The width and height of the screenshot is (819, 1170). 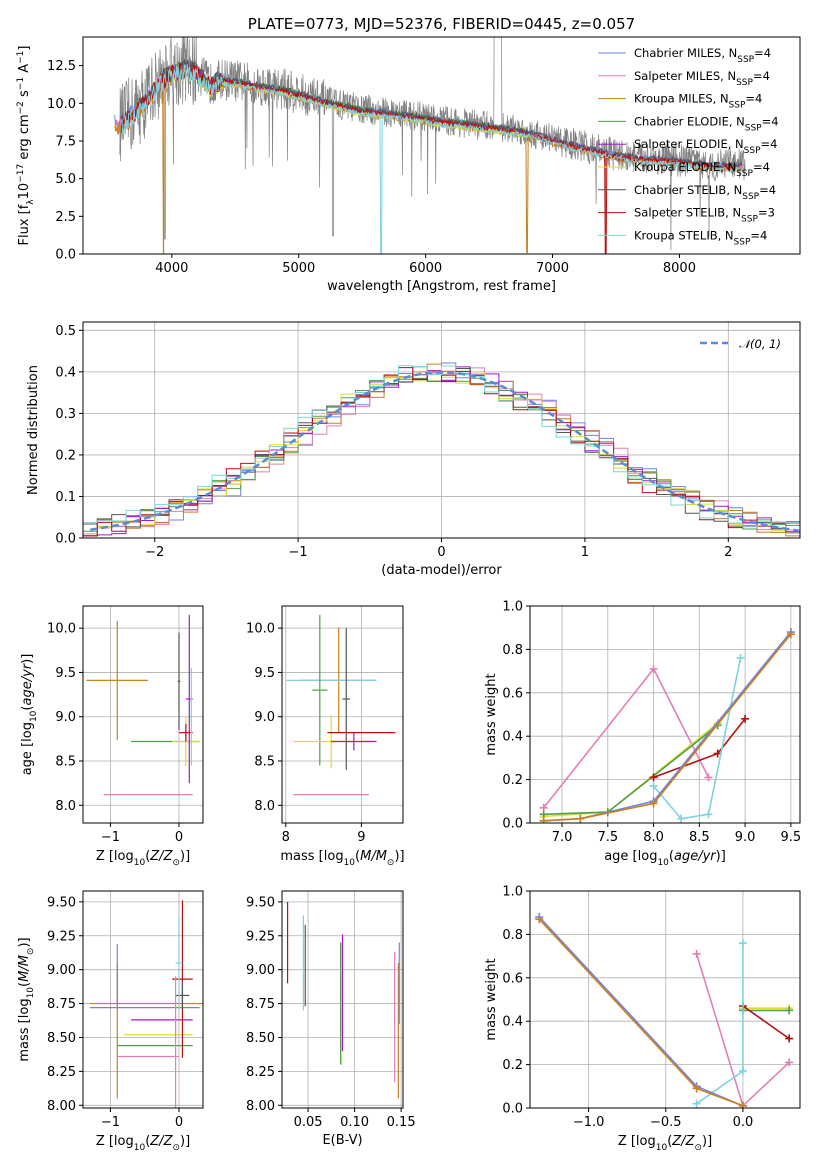 What do you see at coordinates (27, 748) in the screenshot?
I see `label-part: age [log` at bounding box center [27, 748].